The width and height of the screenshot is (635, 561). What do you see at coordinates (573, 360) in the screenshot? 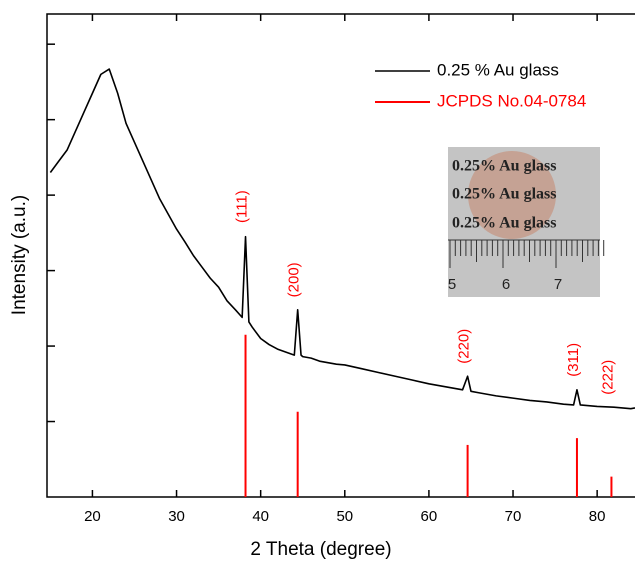
I see `peak-label: (311)` at bounding box center [573, 360].